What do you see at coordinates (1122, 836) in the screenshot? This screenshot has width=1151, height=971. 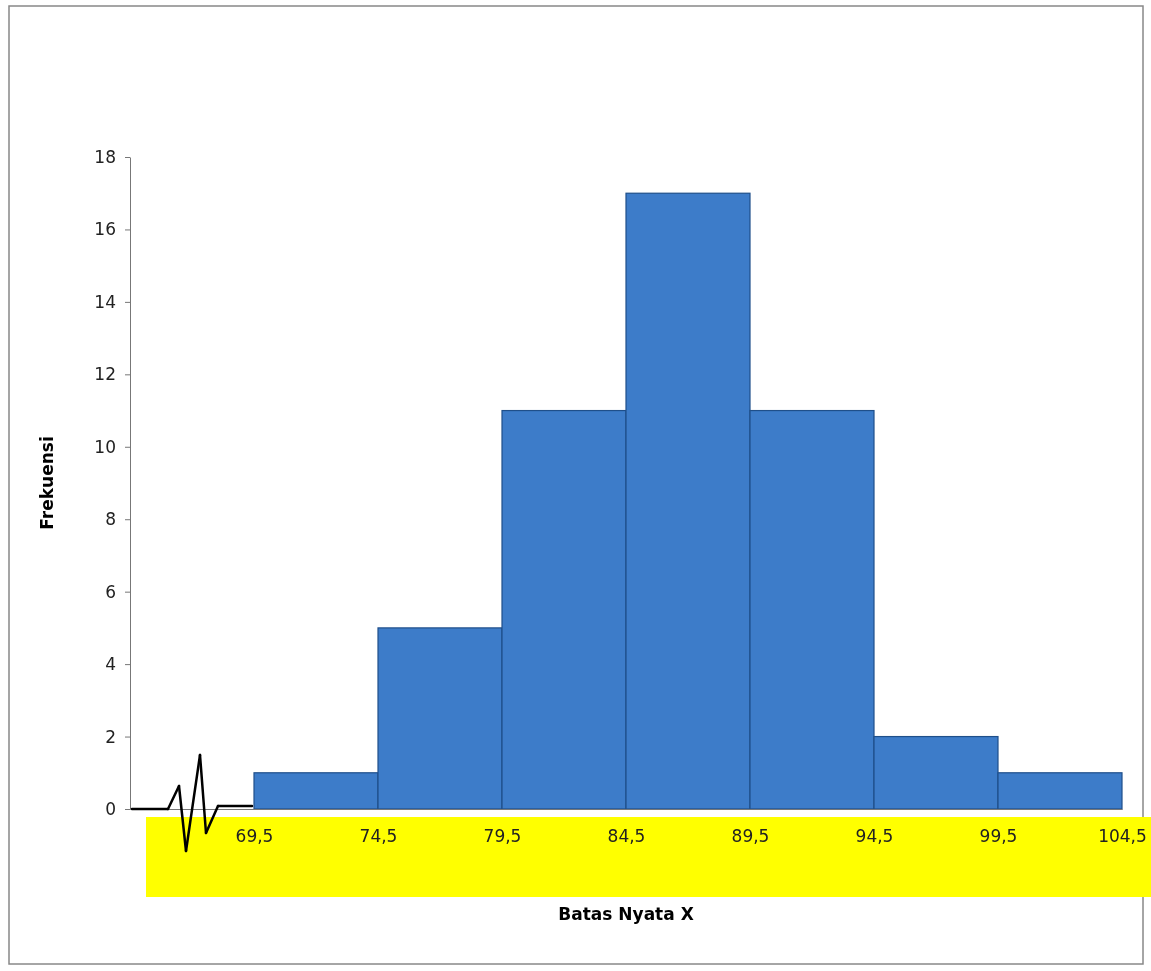 I see `x-tick-label: 104,5` at bounding box center [1122, 836].